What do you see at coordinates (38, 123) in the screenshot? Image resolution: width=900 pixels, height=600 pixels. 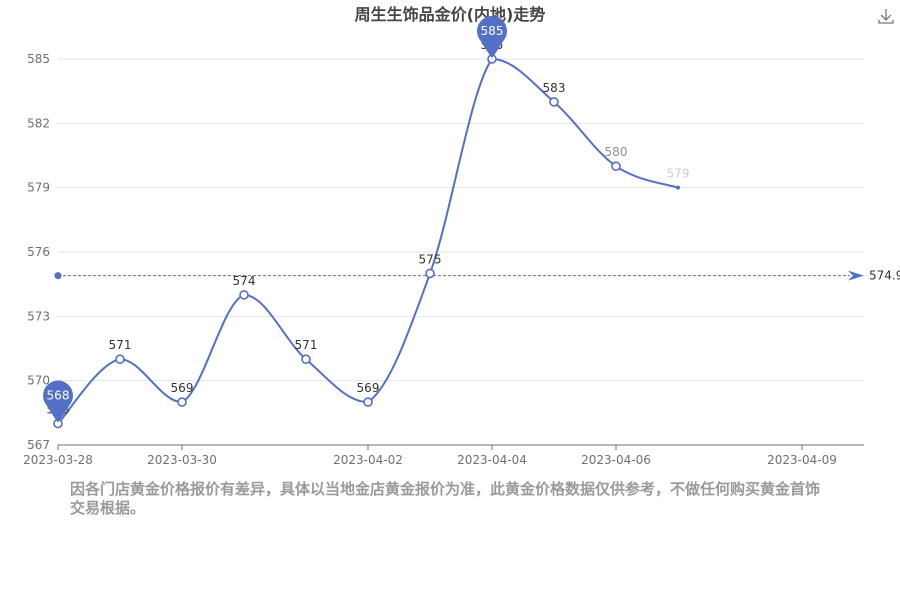 I see `y-tick-label: 582` at bounding box center [38, 123].